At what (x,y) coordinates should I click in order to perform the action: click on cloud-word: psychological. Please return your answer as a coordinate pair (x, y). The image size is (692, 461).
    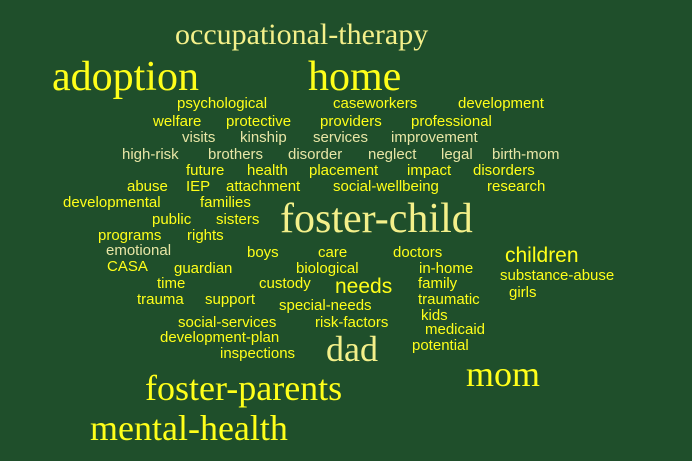
    Looking at the image, I should click on (222, 103).